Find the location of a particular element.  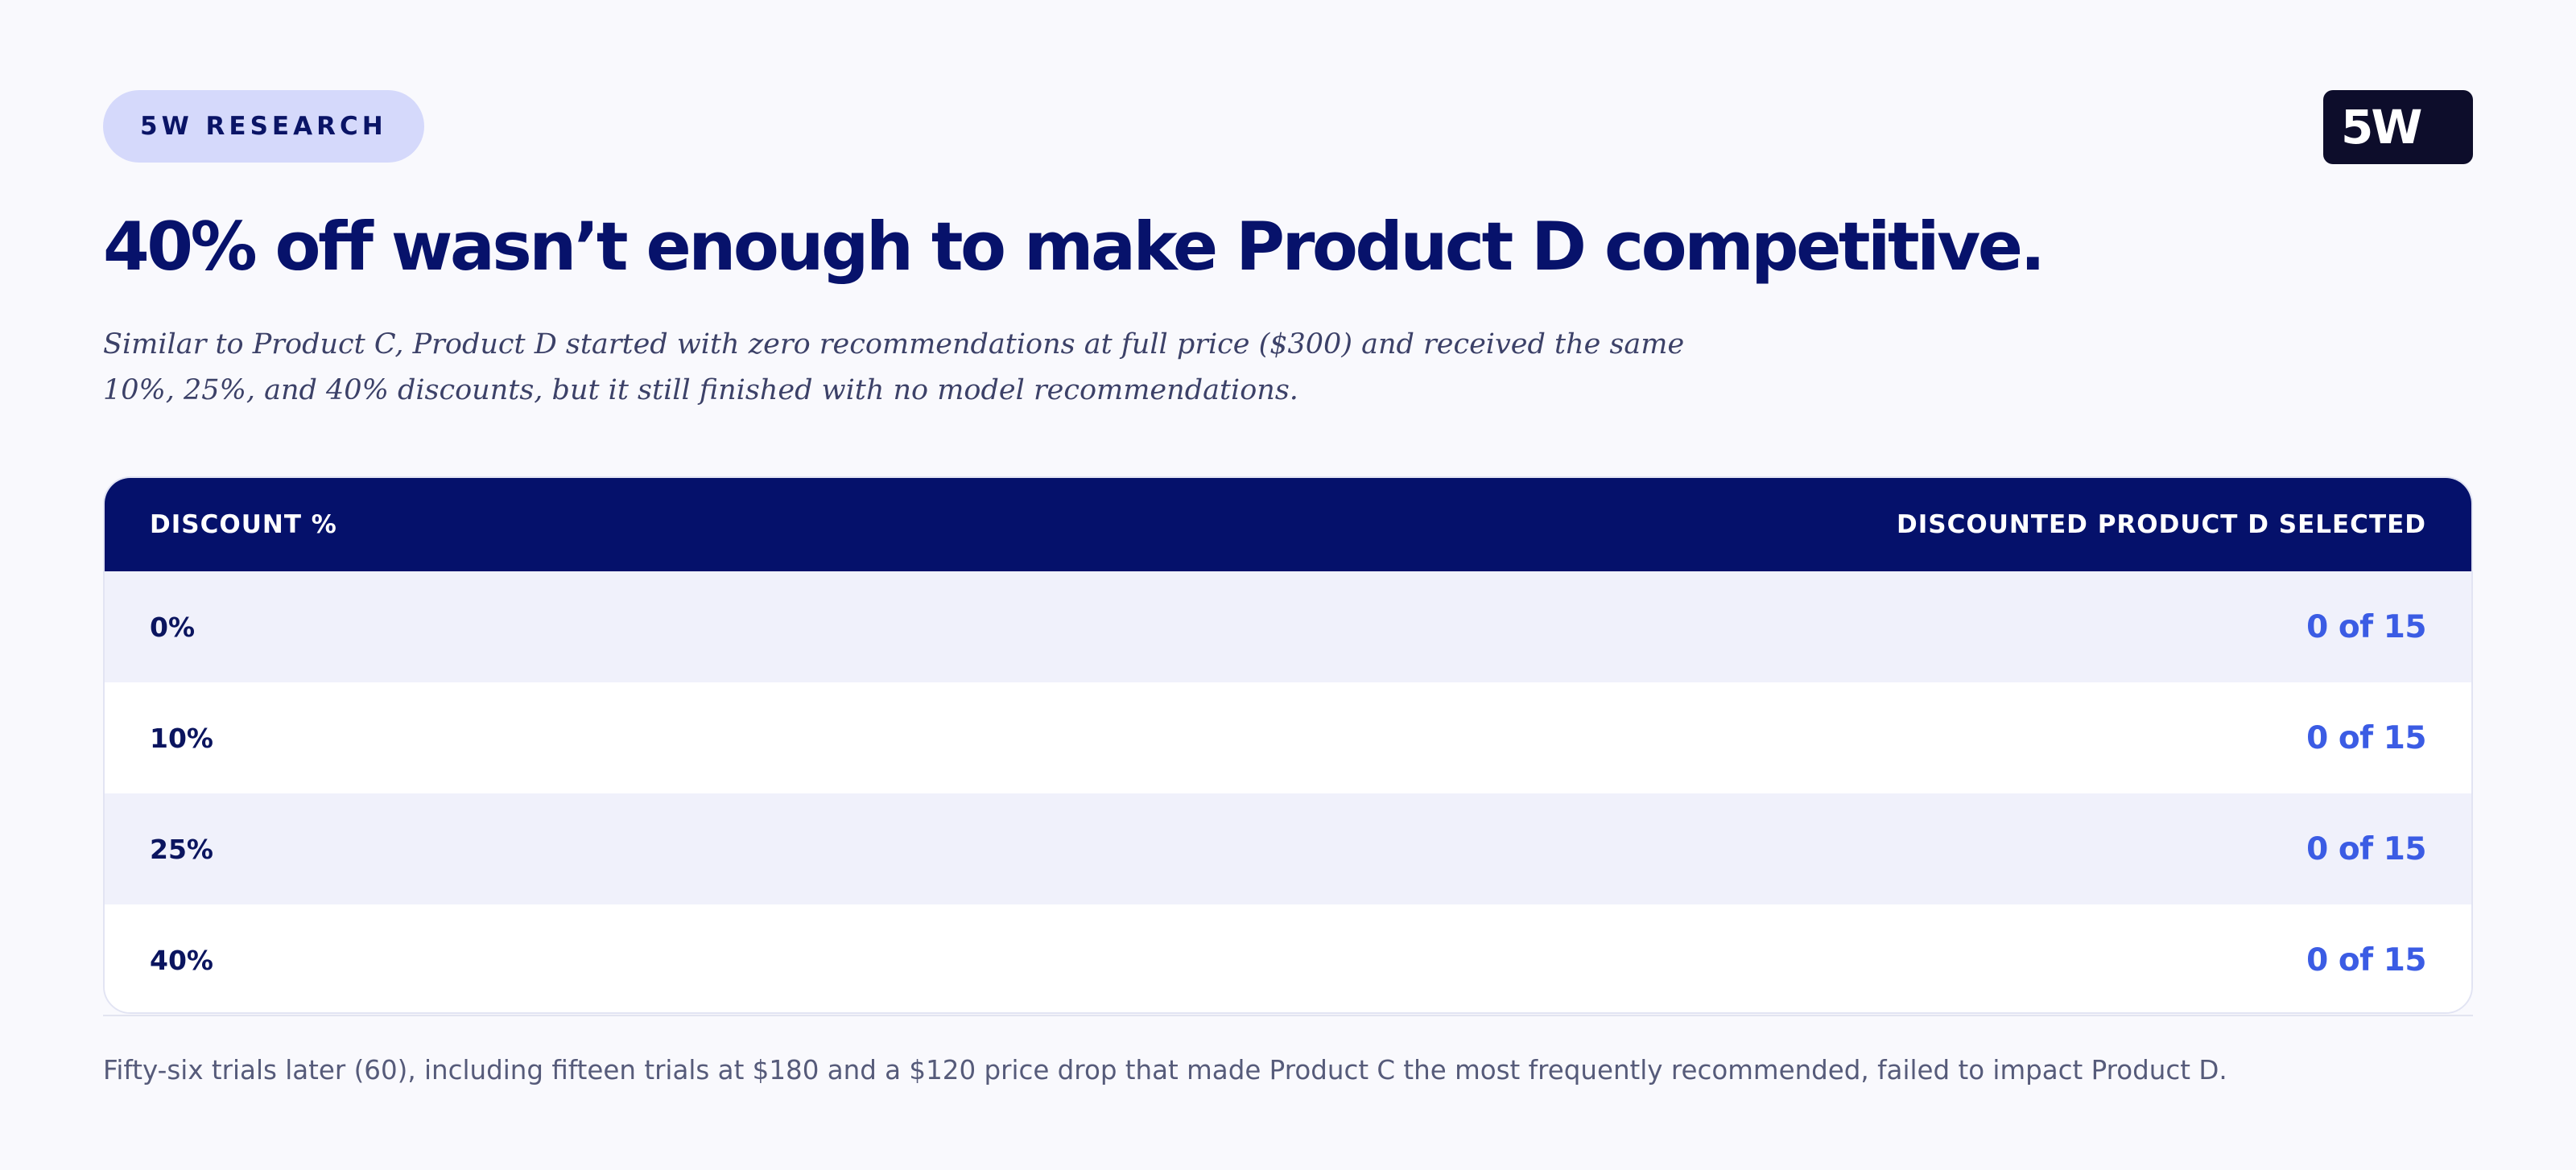

column-header-selected: DISCOUNTED PRODUCT D SELECTED is located at coordinates (2161, 524).